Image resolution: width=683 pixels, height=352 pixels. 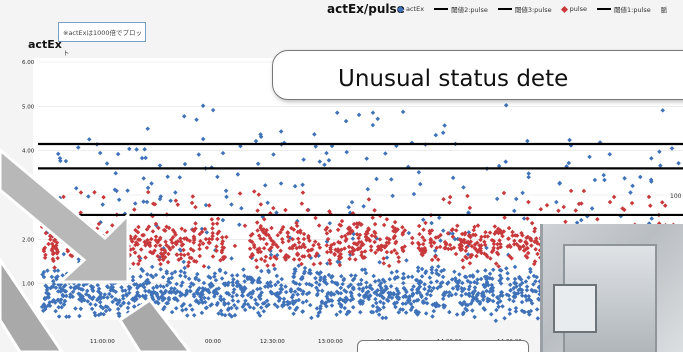 I want to click on legend-item: actEx, so click(x=410, y=9).